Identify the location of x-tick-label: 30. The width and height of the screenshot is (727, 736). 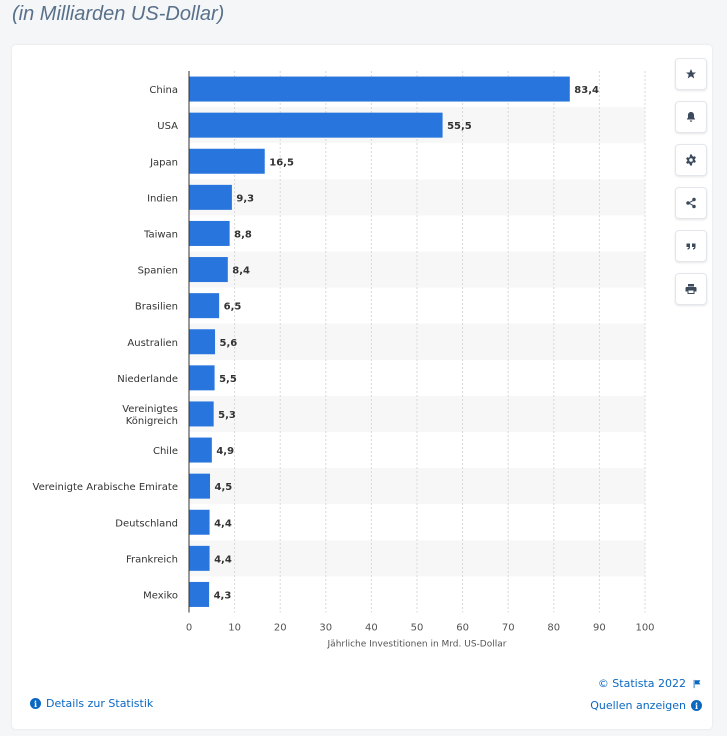
(325, 628).